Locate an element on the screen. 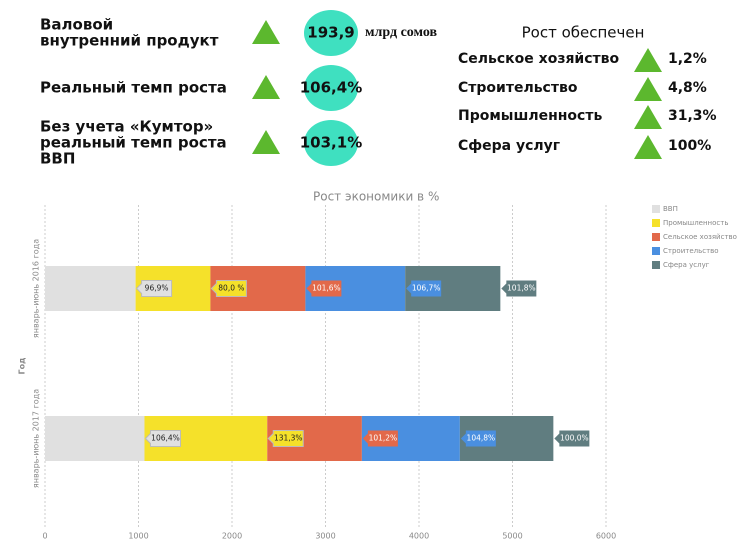 This screenshot has width=750, height=550. data-label: 80,0 % is located at coordinates (231, 288).